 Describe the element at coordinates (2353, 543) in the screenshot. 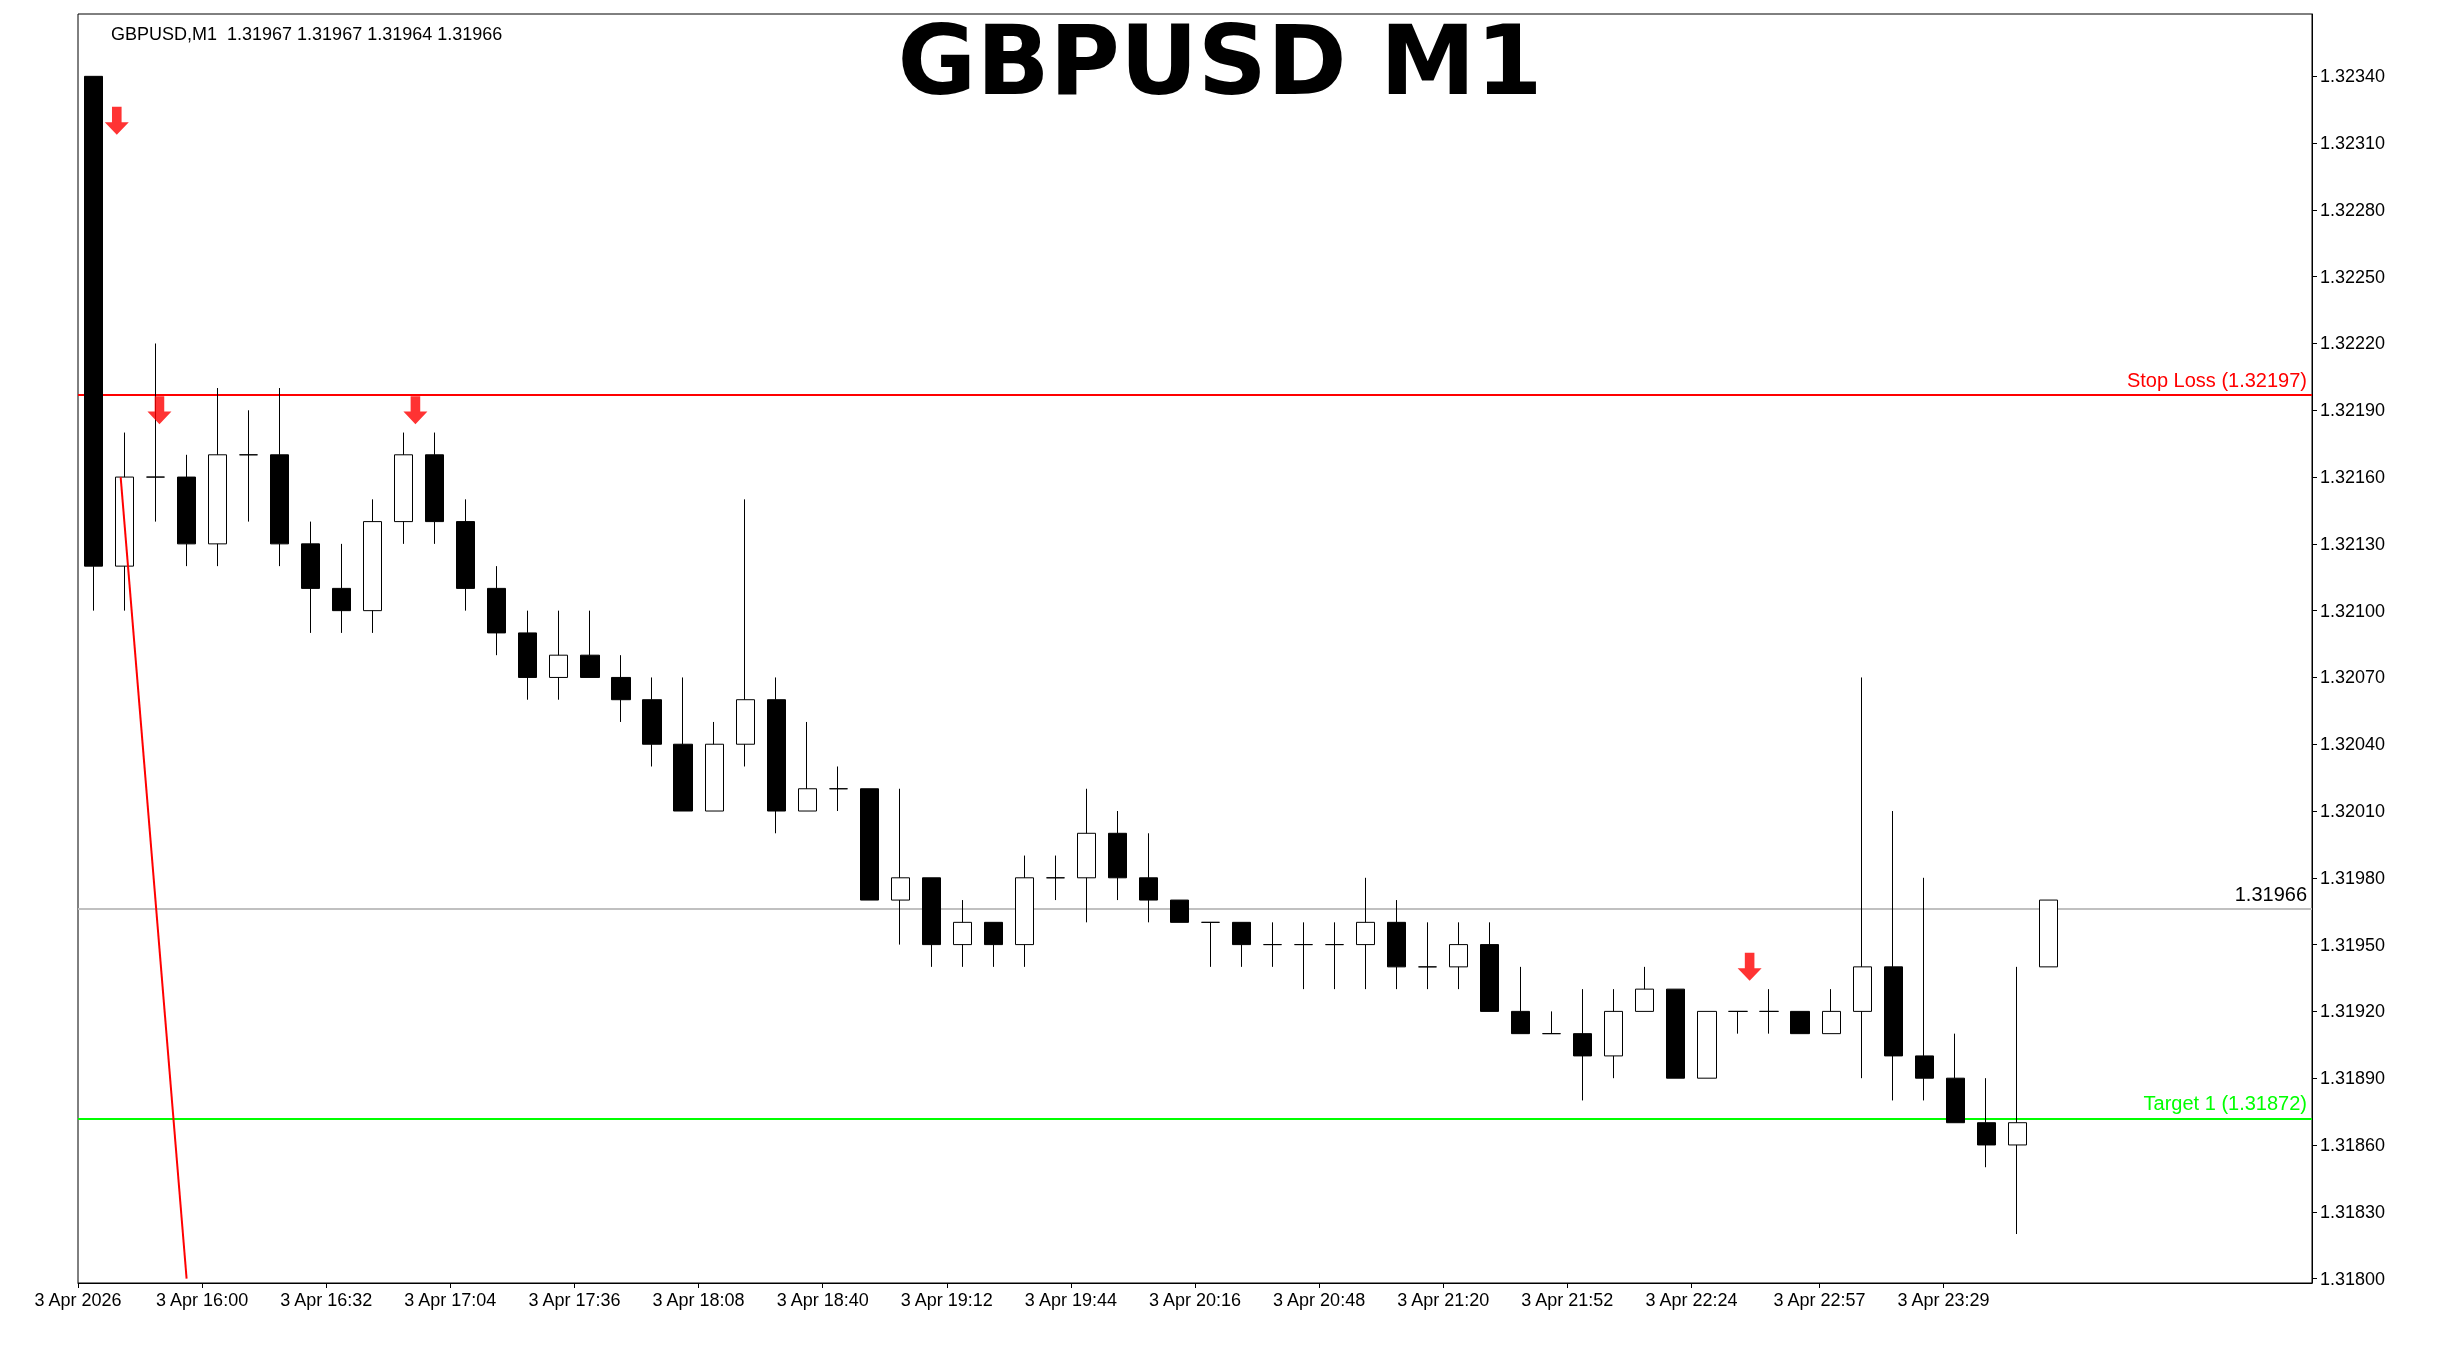

I see `y-tick-label: 1.32130` at that location.